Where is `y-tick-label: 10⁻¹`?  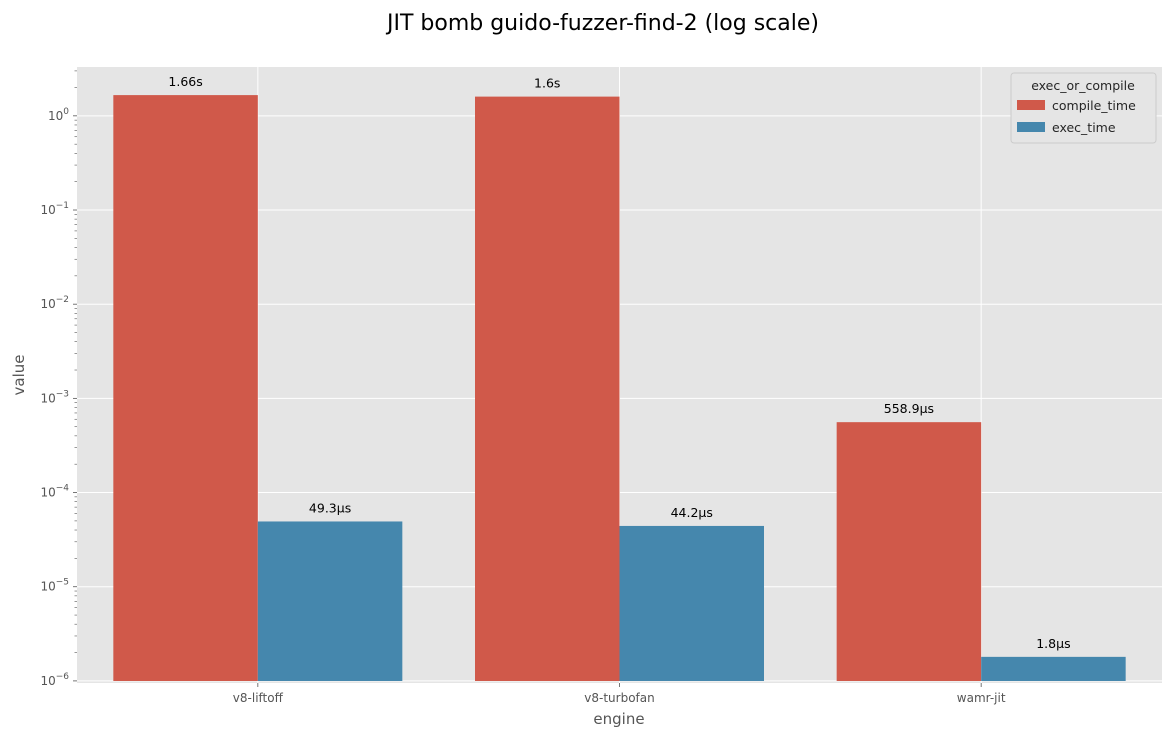 y-tick-label: 10⁻¹ is located at coordinates (54, 209).